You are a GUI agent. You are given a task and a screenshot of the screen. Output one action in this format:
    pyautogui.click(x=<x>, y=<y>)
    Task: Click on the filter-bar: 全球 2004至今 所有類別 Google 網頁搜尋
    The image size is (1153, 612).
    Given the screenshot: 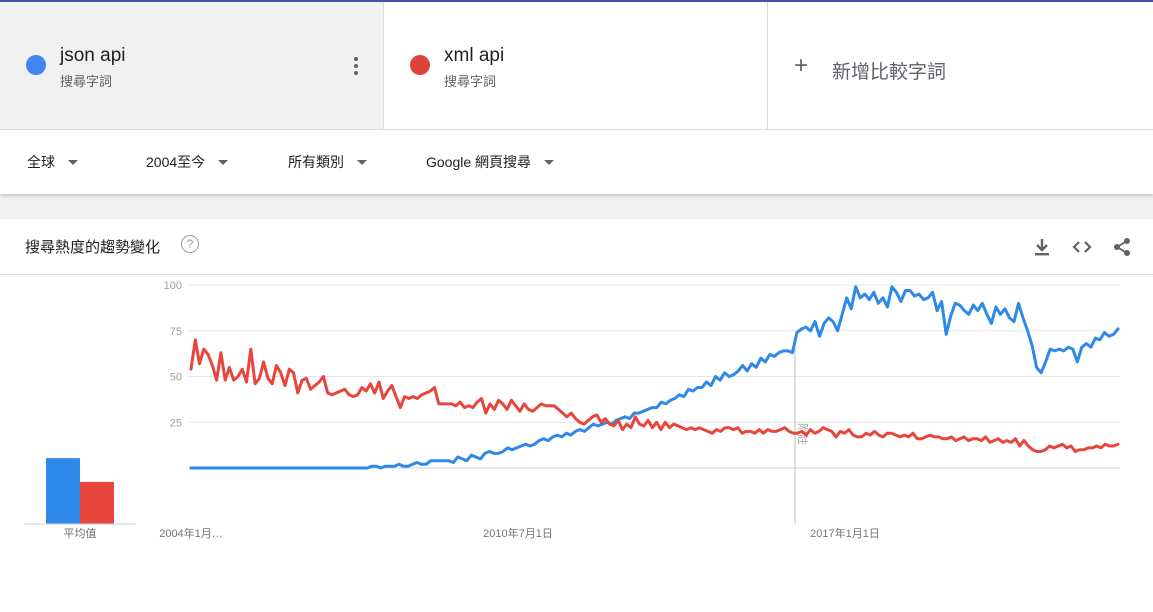 What is the action you would take?
    pyautogui.click(x=576, y=162)
    